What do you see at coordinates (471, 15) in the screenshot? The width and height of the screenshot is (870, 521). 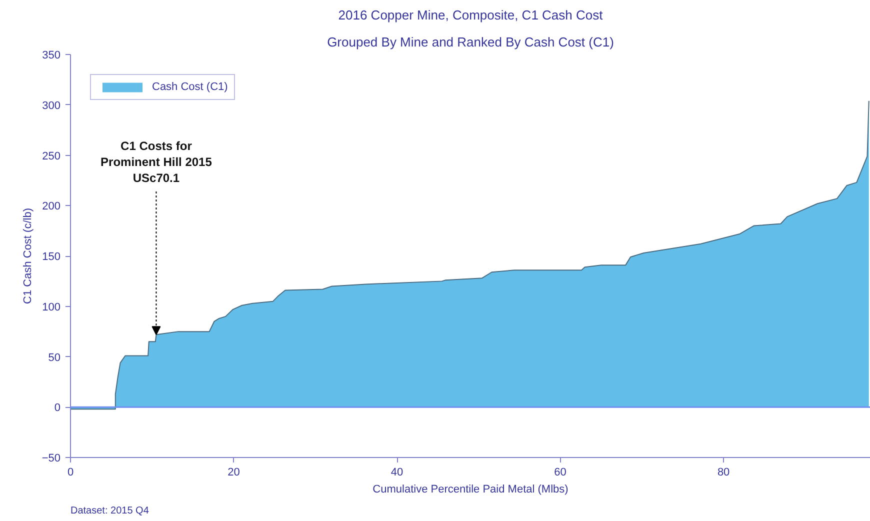 I see `chart-title: 2016 Copper Mine, Composite, C1 Cash Cost` at bounding box center [471, 15].